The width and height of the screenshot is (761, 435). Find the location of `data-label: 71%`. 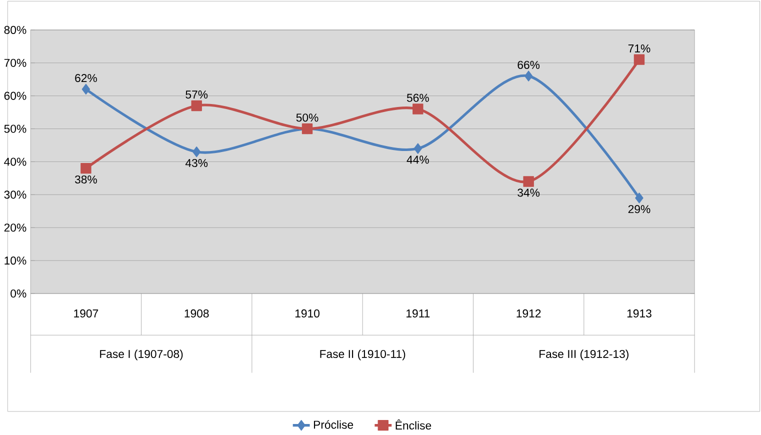

data-label: 71% is located at coordinates (639, 48).